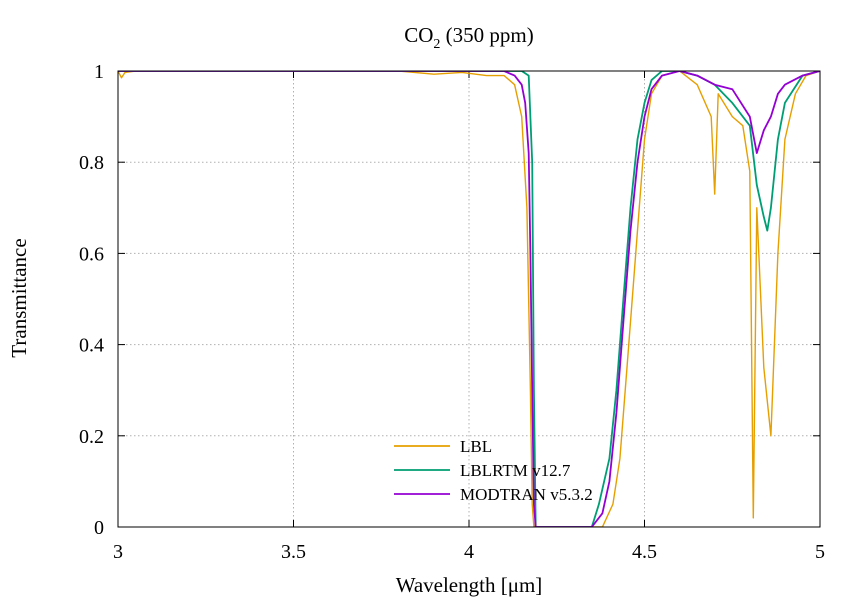 Image resolution: width=864 pixels, height=604 pixels. I want to click on legend-label-modtran-v5-3-2: MODTRAN v5.3.2, so click(526, 494).